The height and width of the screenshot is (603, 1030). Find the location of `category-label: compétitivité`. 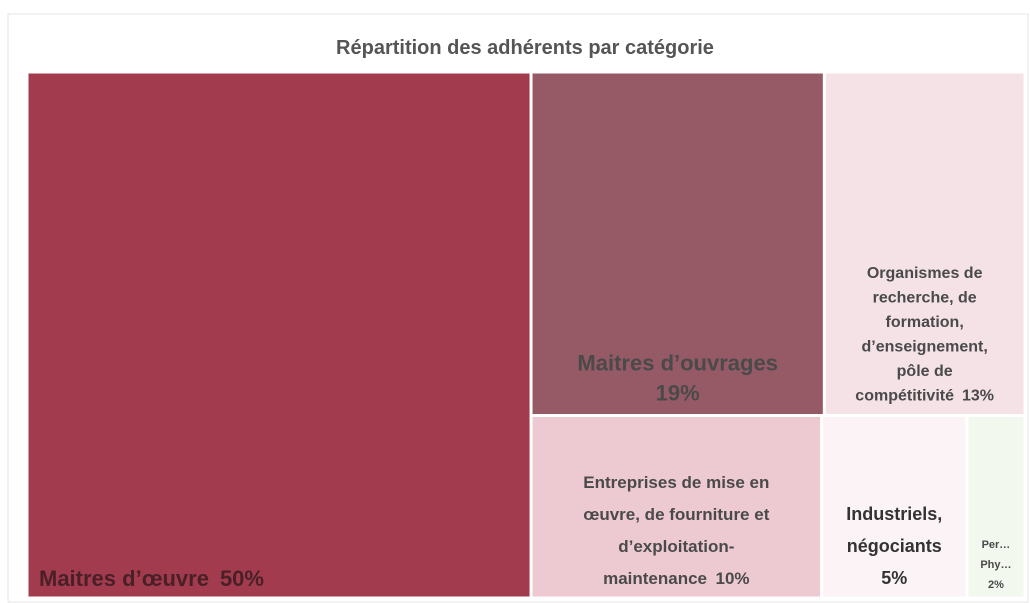

category-label: compétitivité is located at coordinates (904, 396).